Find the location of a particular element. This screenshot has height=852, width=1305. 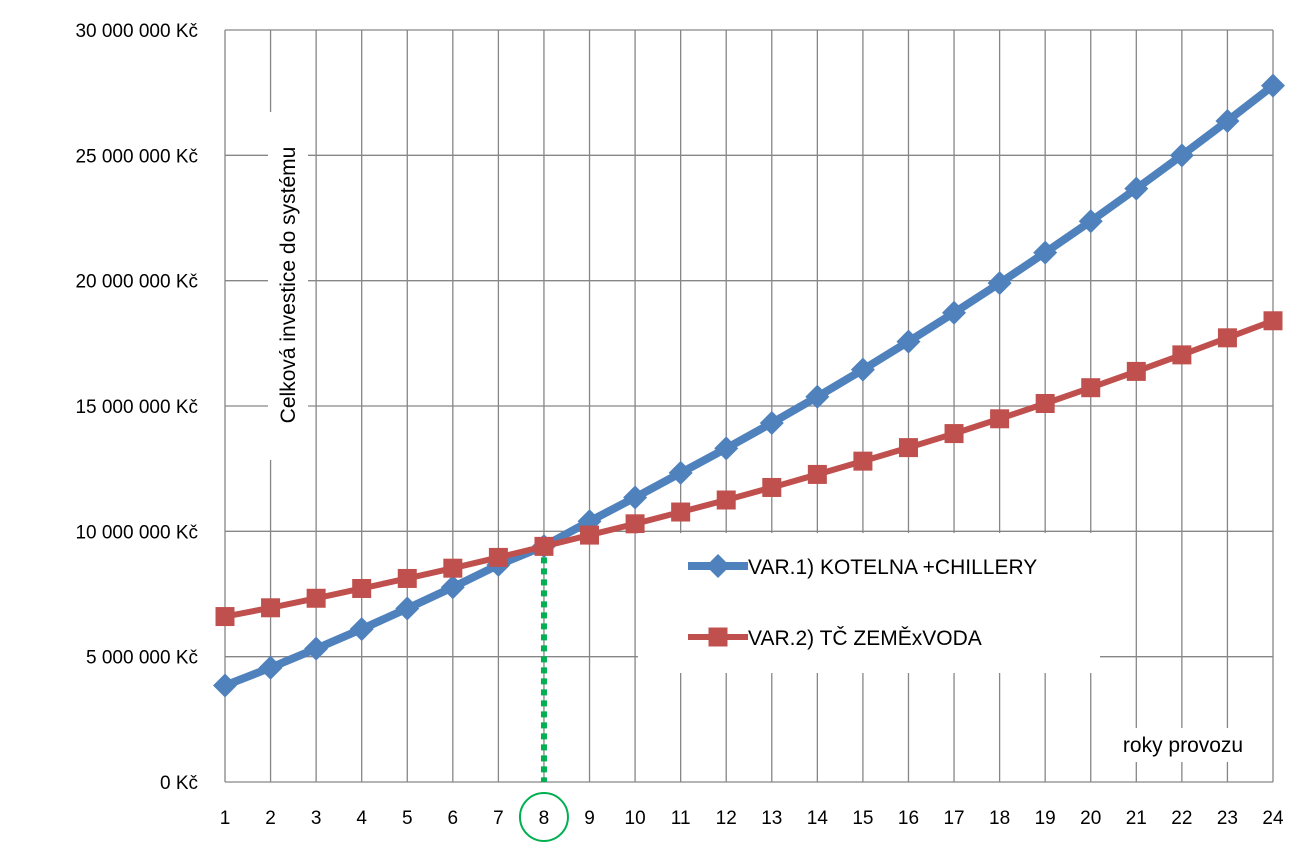

x-tick-label: 17 is located at coordinates (953, 818).